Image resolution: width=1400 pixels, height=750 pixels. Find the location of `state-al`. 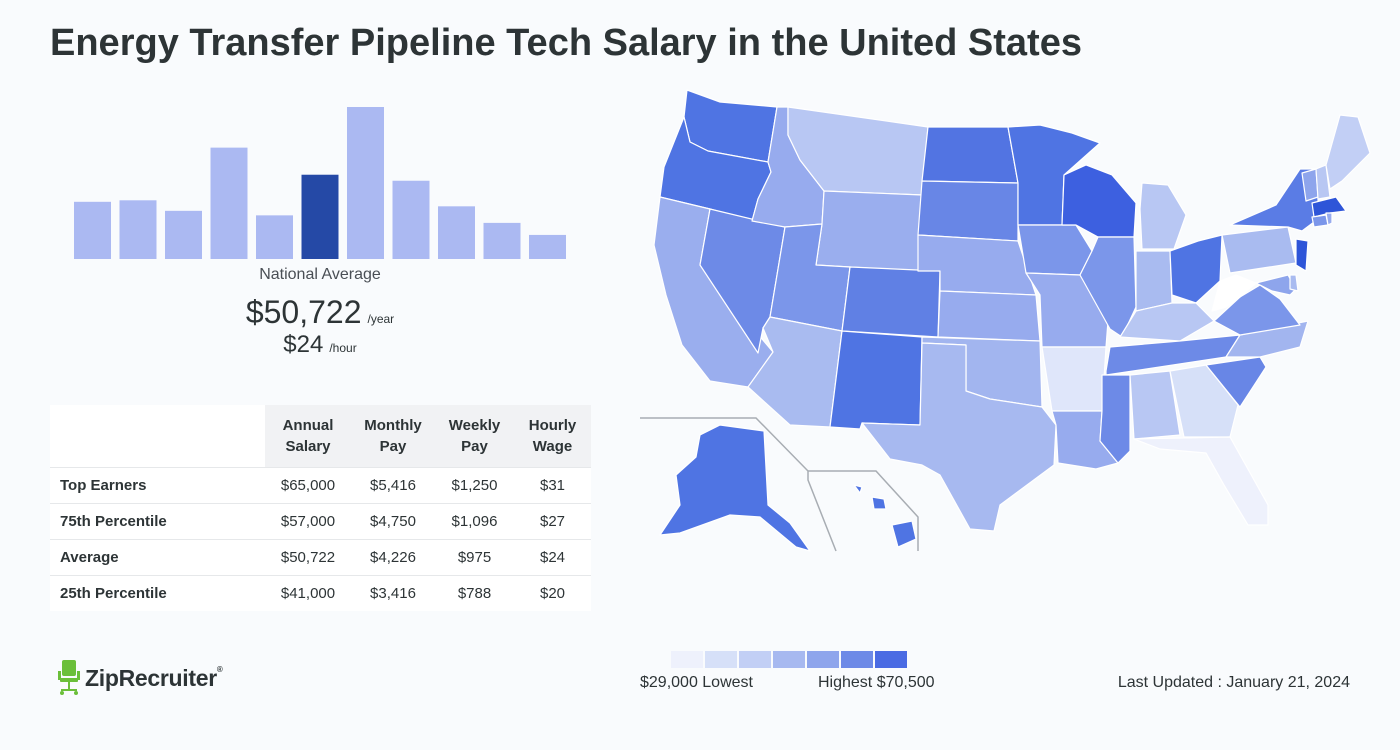

state-al is located at coordinates (1155, 405).